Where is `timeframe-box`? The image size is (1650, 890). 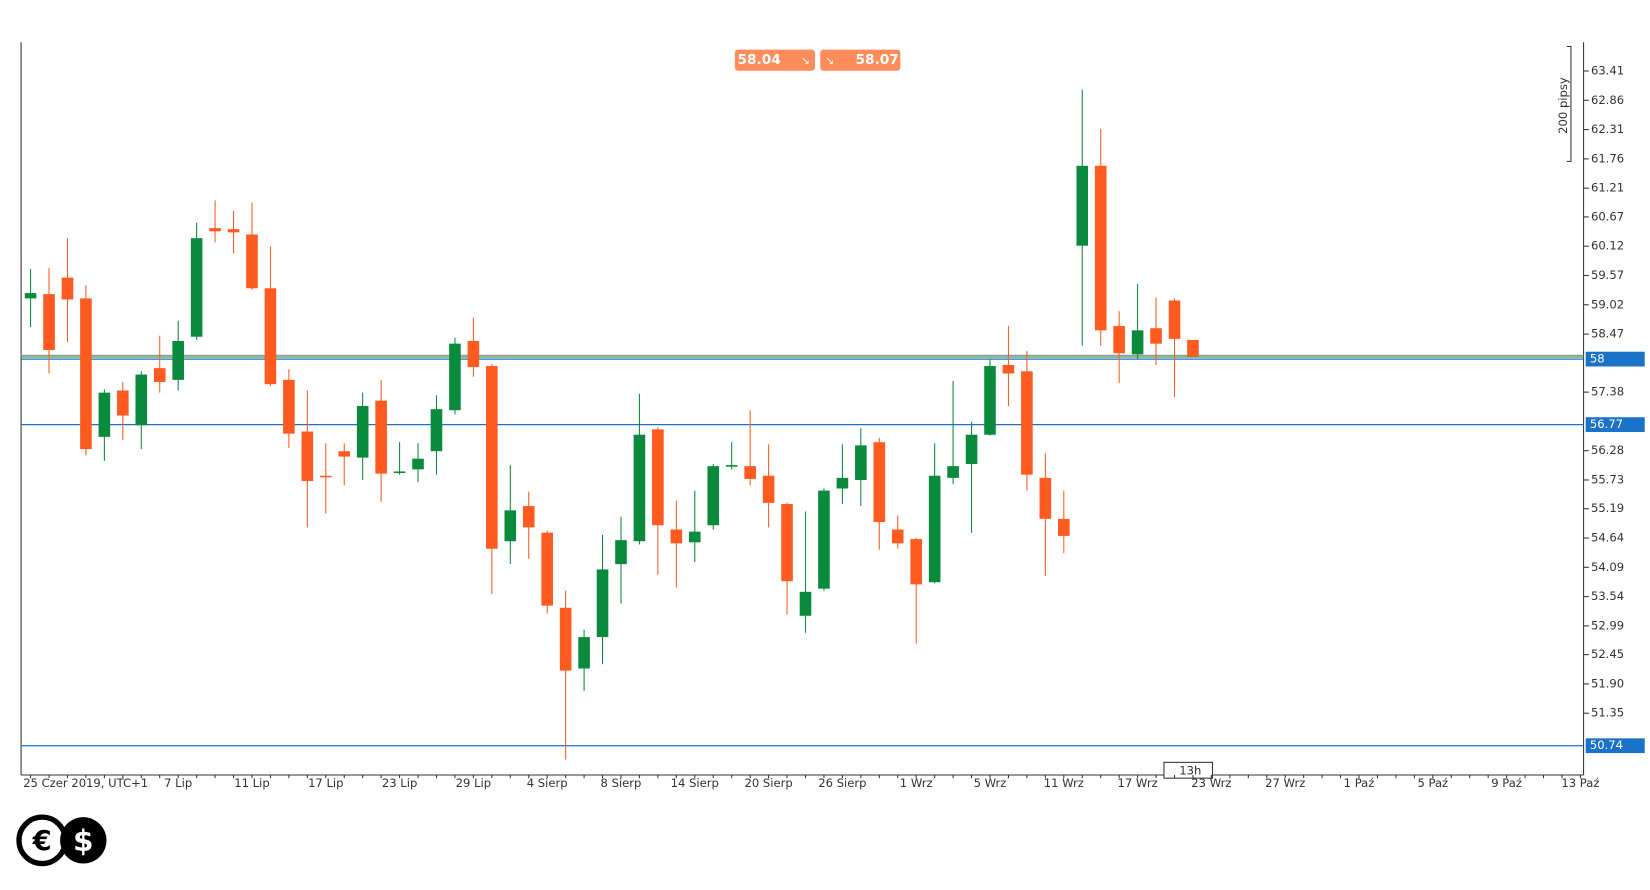 timeframe-box is located at coordinates (1188, 770).